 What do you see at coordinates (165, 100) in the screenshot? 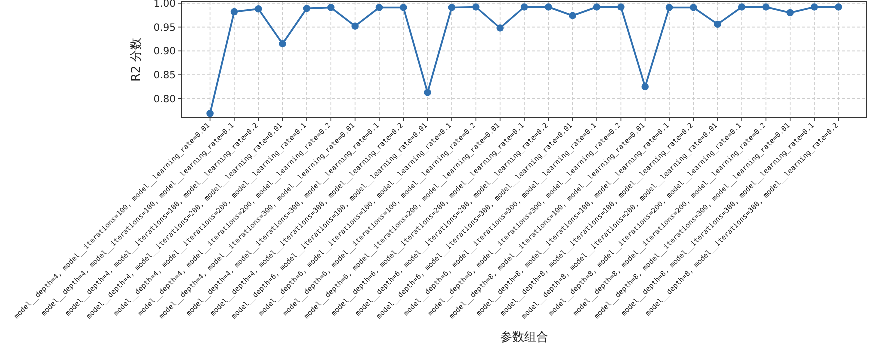
I see `y-tick-label: 0.80` at bounding box center [165, 100].